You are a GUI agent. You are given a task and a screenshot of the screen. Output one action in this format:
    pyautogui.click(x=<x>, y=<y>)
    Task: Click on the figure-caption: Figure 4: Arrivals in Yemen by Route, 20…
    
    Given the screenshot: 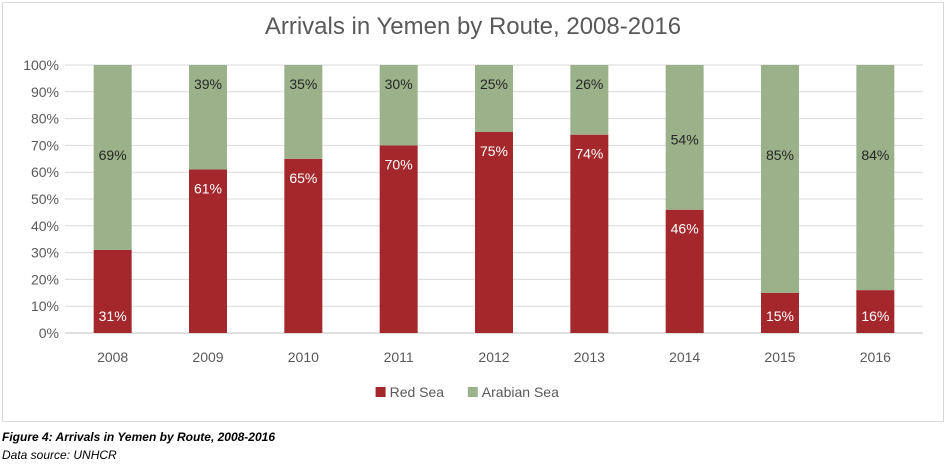 What is the action you would take?
    pyautogui.click(x=138, y=437)
    